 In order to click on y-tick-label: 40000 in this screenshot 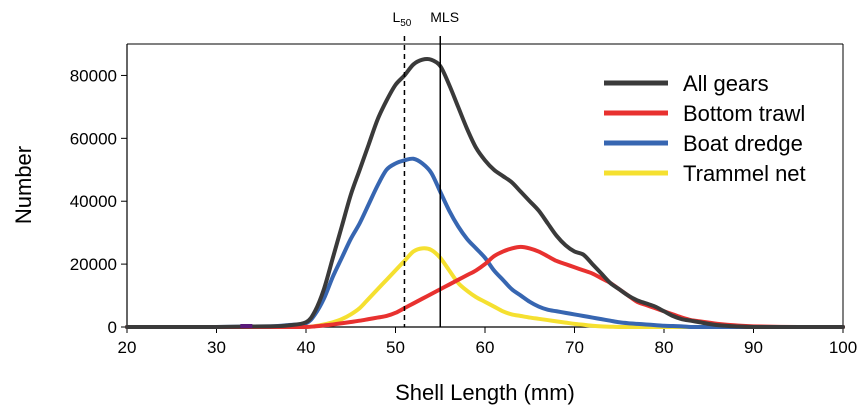, I will do `click(93, 201)`.